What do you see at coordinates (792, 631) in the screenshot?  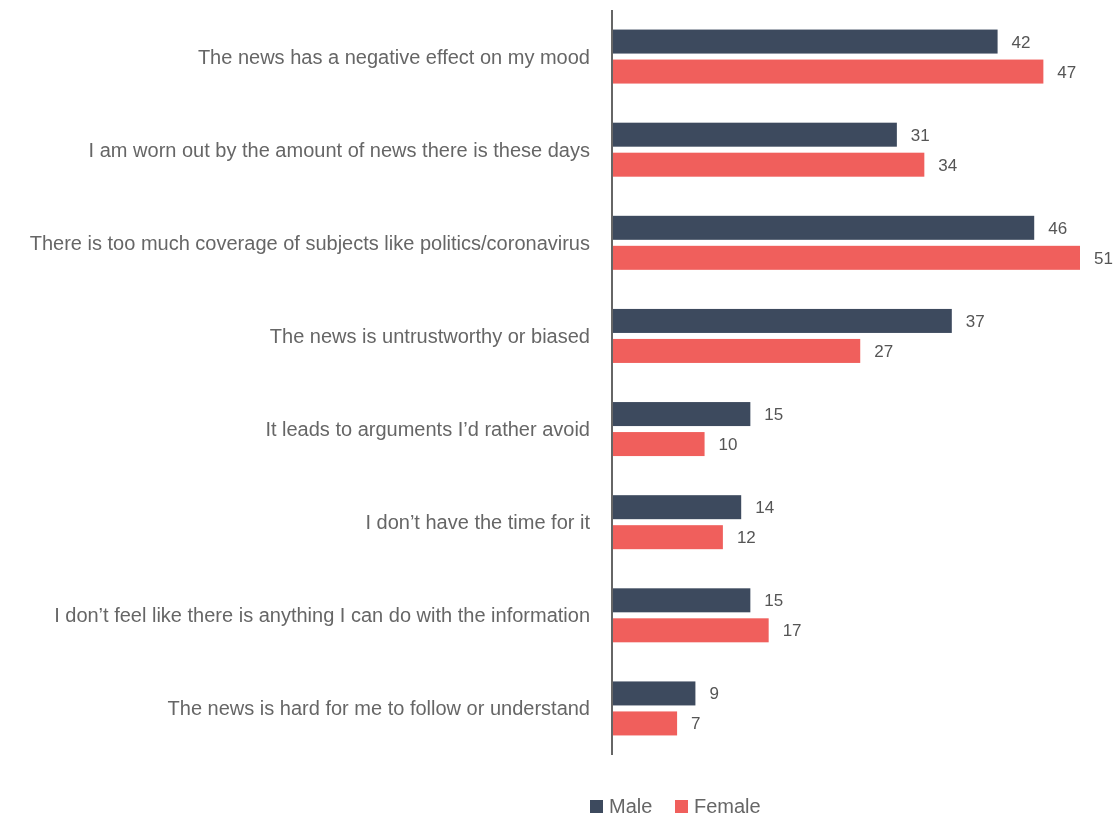 I see `data-label: 17` at bounding box center [792, 631].